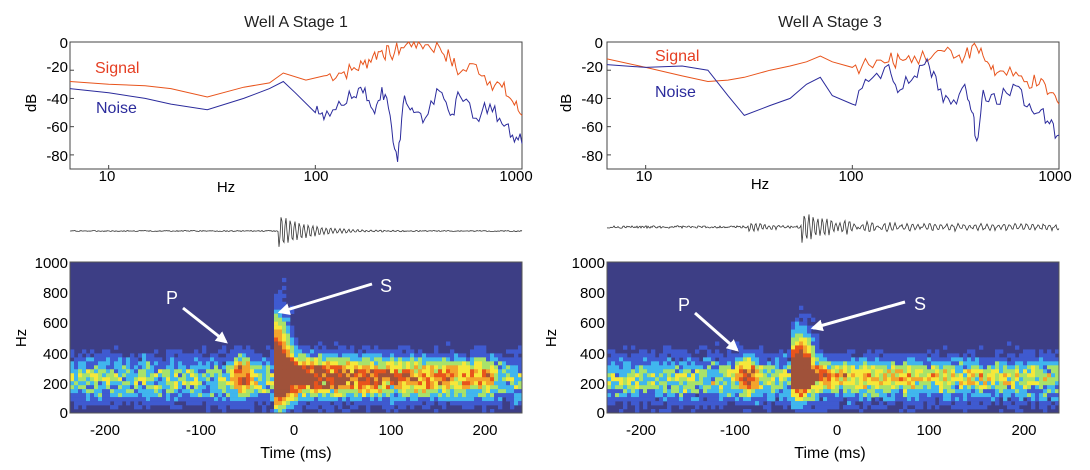 The image size is (1090, 470). What do you see at coordinates (592, 323) in the screenshot?
I see `y-tick-label: 600` at bounding box center [592, 323].